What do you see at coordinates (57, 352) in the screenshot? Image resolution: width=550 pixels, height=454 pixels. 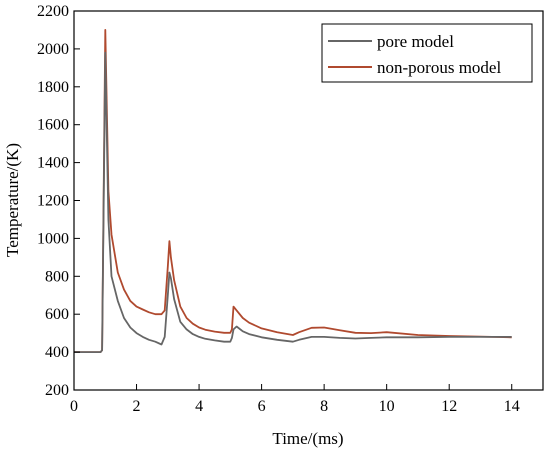 I see `y-tick-label: 400` at bounding box center [57, 352].